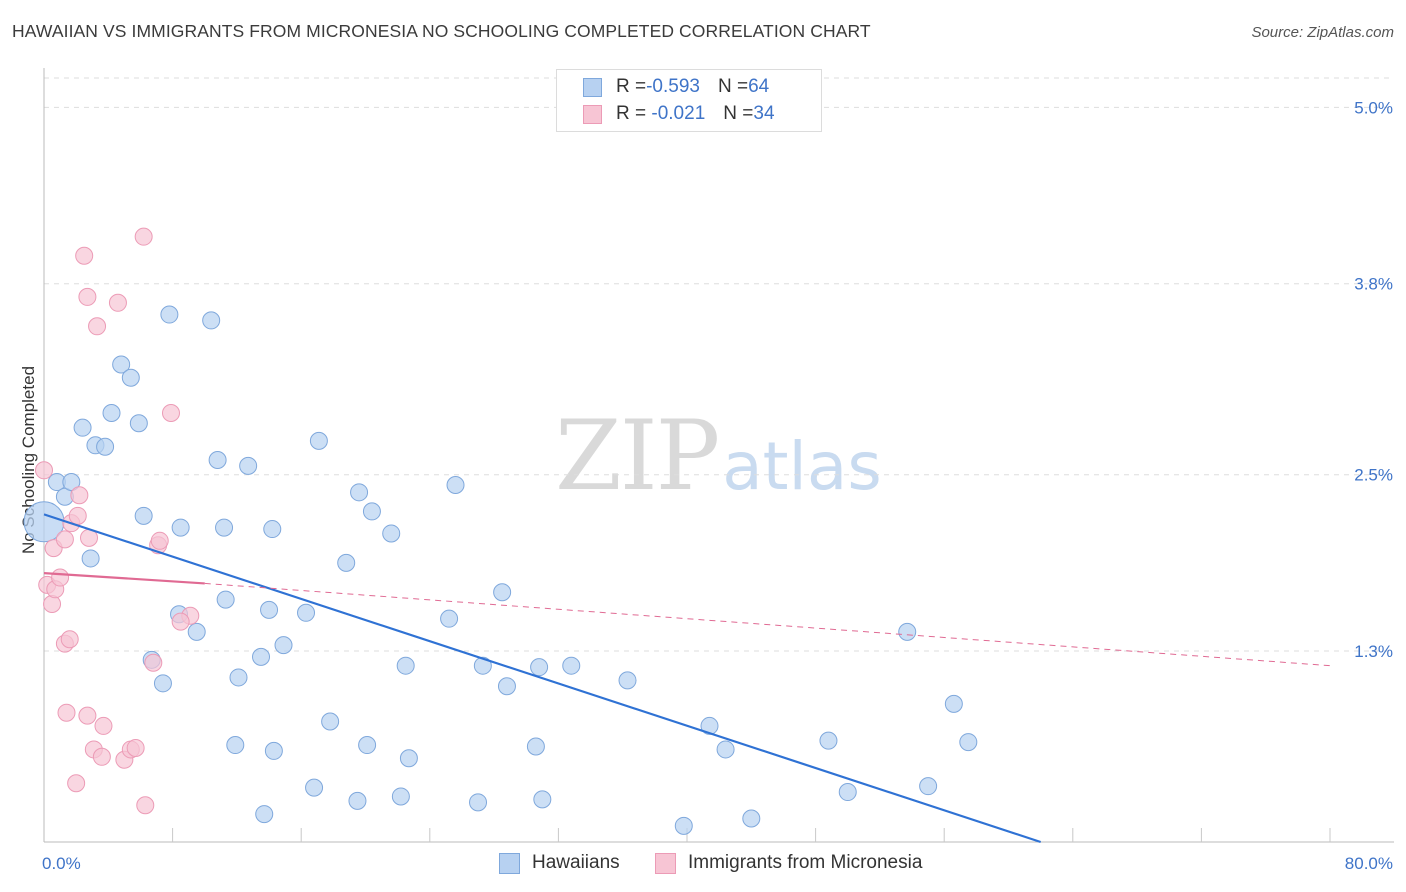 This screenshot has width=1406, height=892. Describe the element at coordinates (637, 456) in the screenshot. I see `watermark-zip: ZIP` at that location.